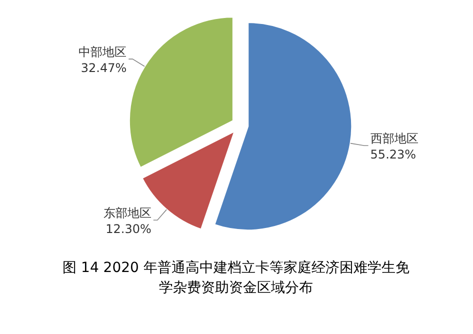 The image size is (473, 334). What do you see at coordinates (102, 52) in the screenshot?
I see `slice-label: 中部地区` at bounding box center [102, 52].